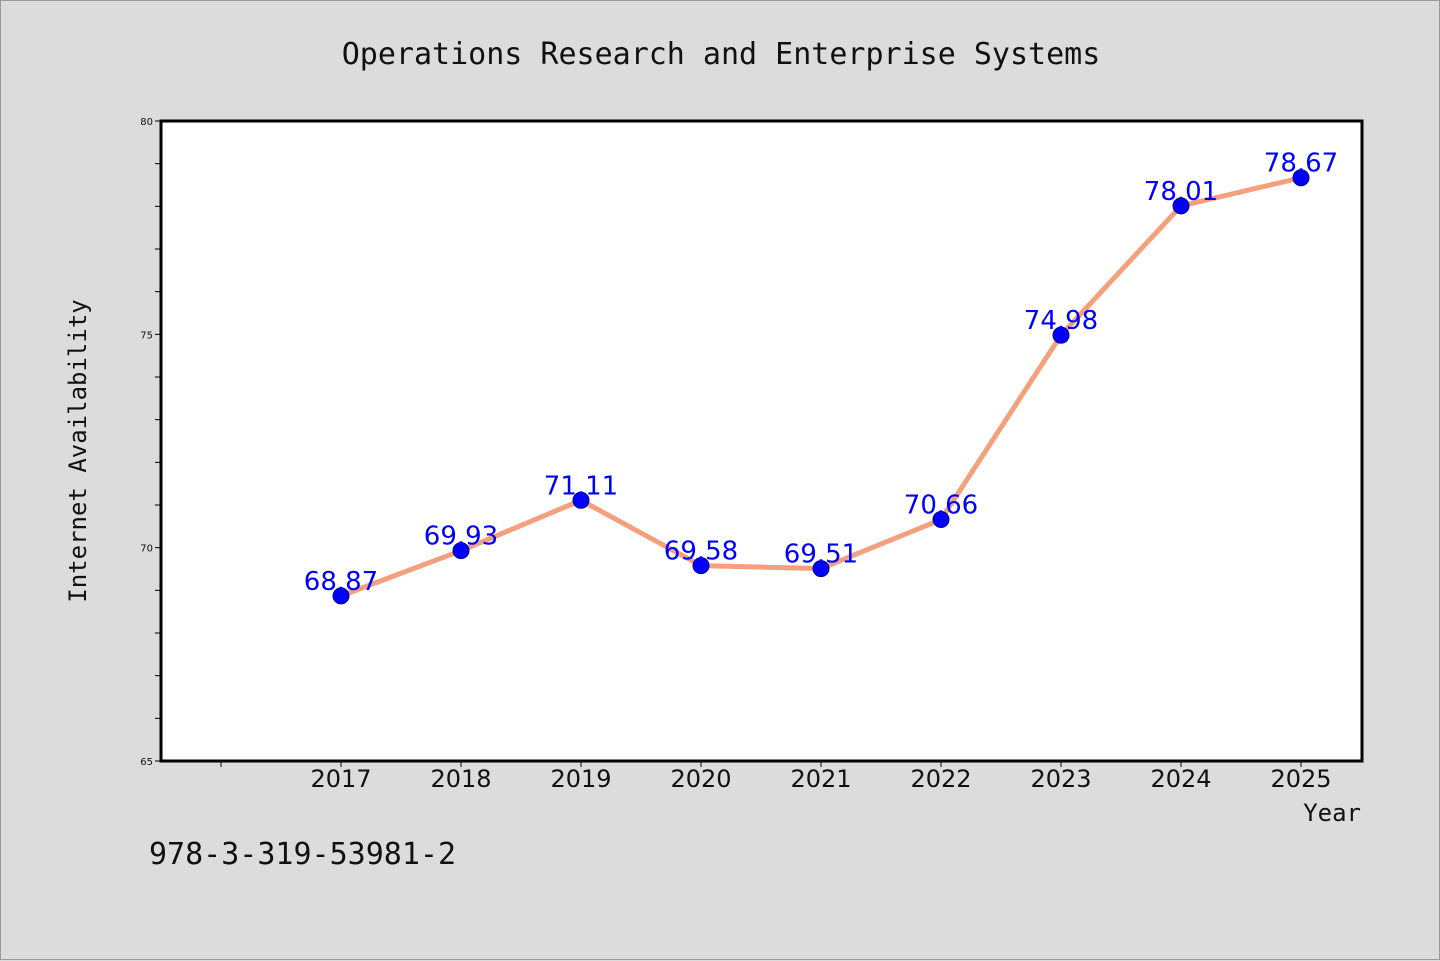 The width and height of the screenshot is (1440, 961). What do you see at coordinates (146, 549) in the screenshot?
I see `y-tick-label: 70` at bounding box center [146, 549].